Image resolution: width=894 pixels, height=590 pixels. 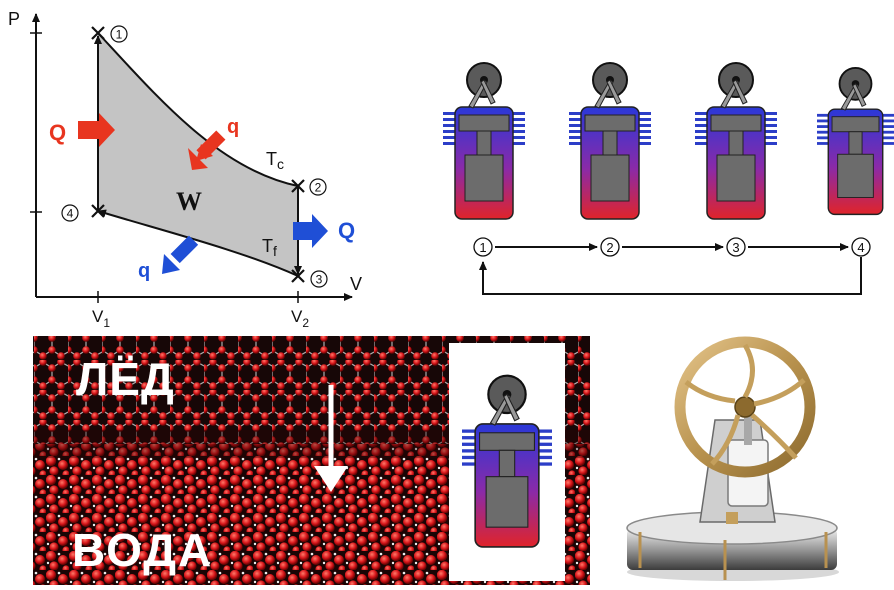 I want to click on heat-in-label: Q, so click(x=57, y=132).